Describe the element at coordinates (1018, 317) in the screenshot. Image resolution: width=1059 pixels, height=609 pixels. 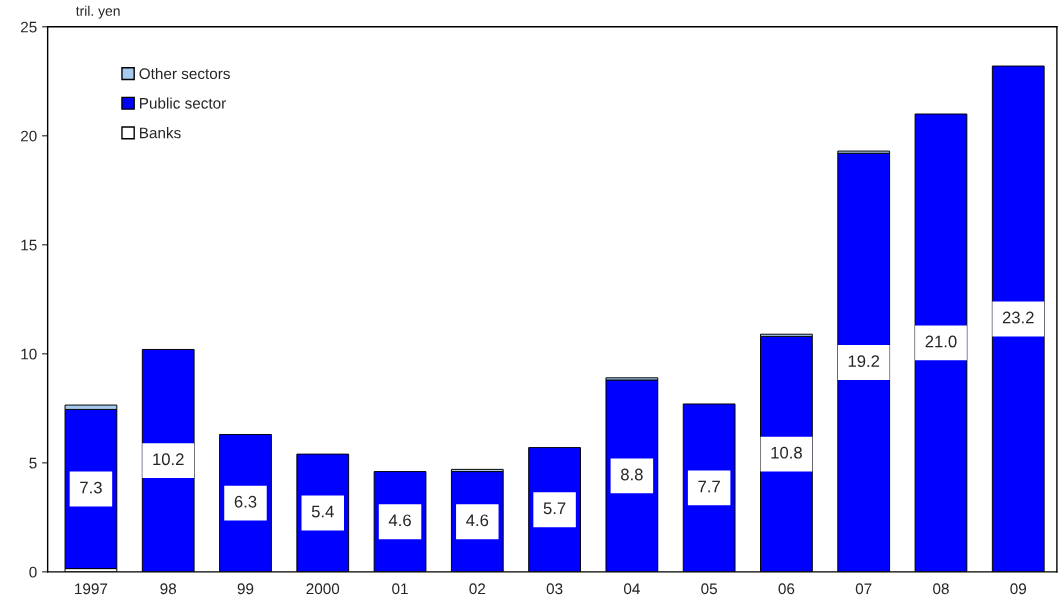
I see `data-label: 23.2` at that location.